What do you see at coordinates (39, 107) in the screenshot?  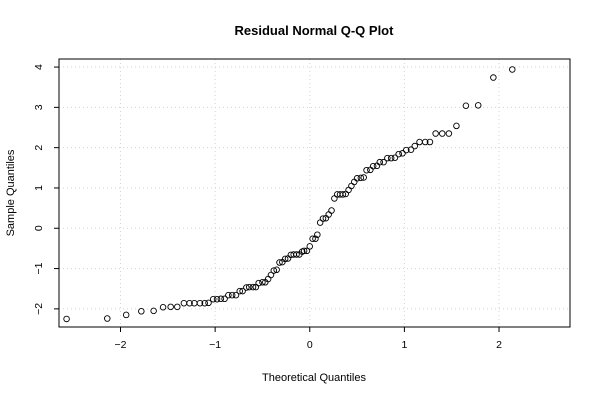 I see `y-tick-label: 3` at bounding box center [39, 107].